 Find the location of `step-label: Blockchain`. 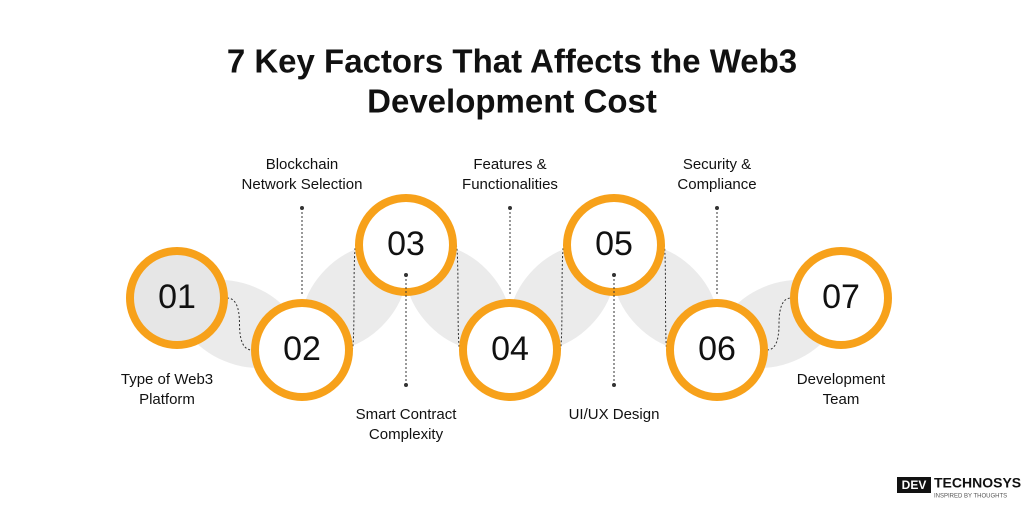

step-label: Blockchain is located at coordinates (302, 164).